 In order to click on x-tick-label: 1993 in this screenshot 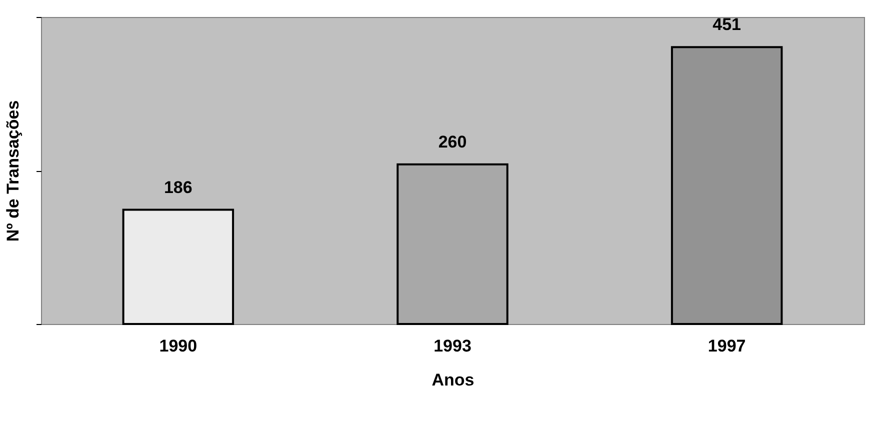, I will do `click(453, 346)`.